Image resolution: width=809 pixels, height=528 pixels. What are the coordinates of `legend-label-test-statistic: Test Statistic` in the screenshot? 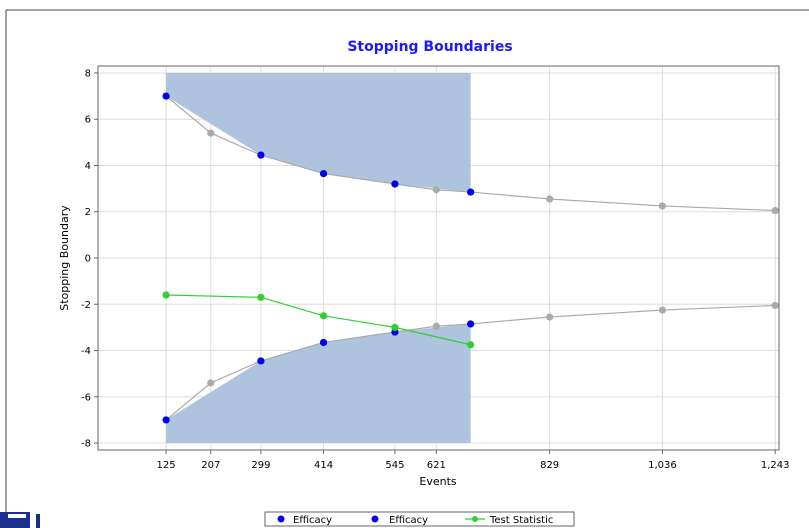 It's located at (521, 520).